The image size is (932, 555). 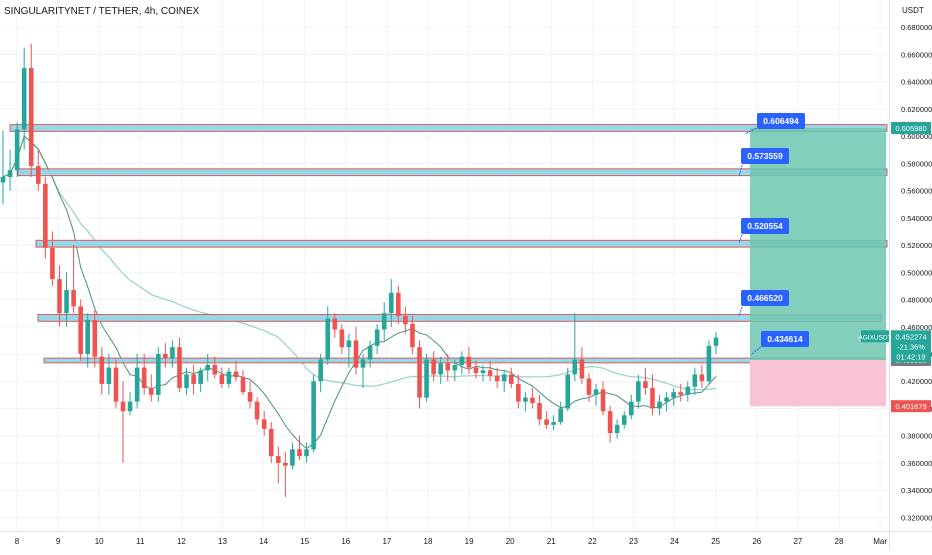 I want to click on level-callout-text: 0.573559, so click(x=765, y=156).